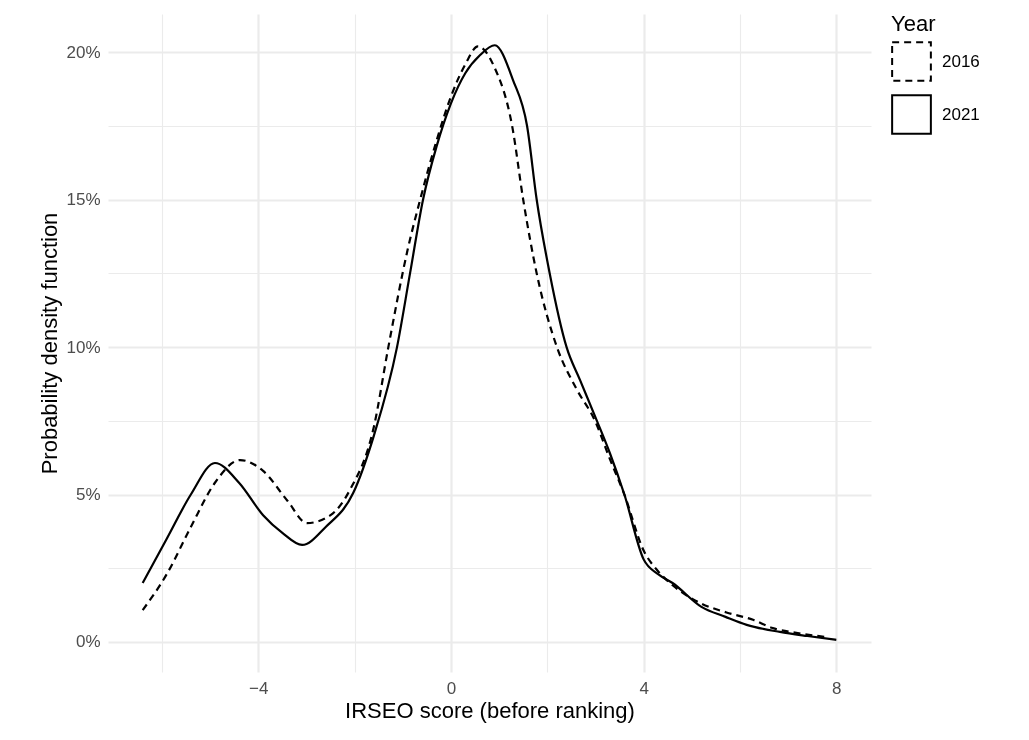 Image resolution: width=1029 pixels, height=740 pixels. I want to click on y-tick-label: 10%, so click(83, 347).